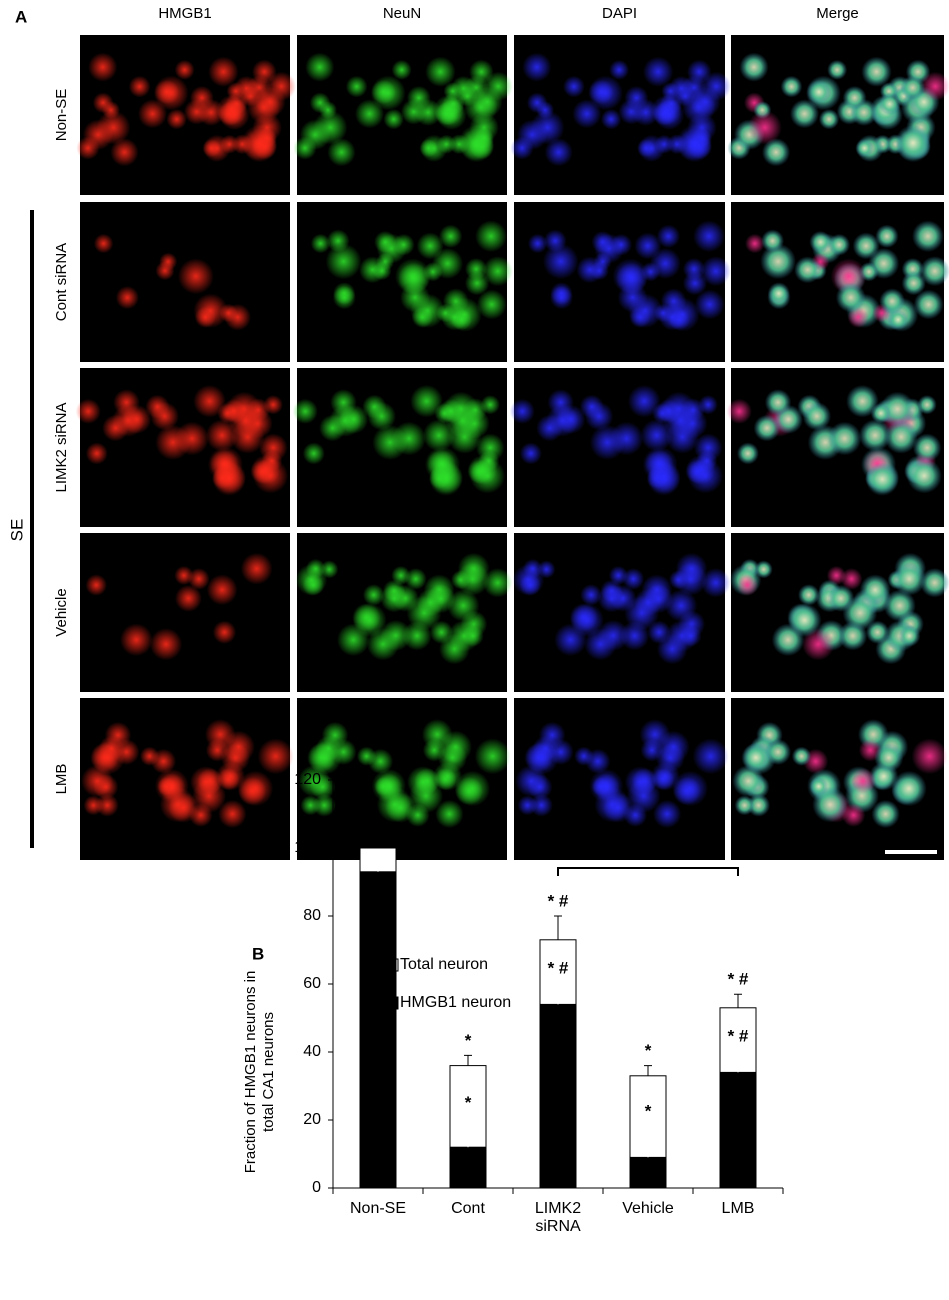 The image size is (949, 1300). What do you see at coordinates (648, 1208) in the screenshot?
I see `x-tick-label: Vehicle` at bounding box center [648, 1208].